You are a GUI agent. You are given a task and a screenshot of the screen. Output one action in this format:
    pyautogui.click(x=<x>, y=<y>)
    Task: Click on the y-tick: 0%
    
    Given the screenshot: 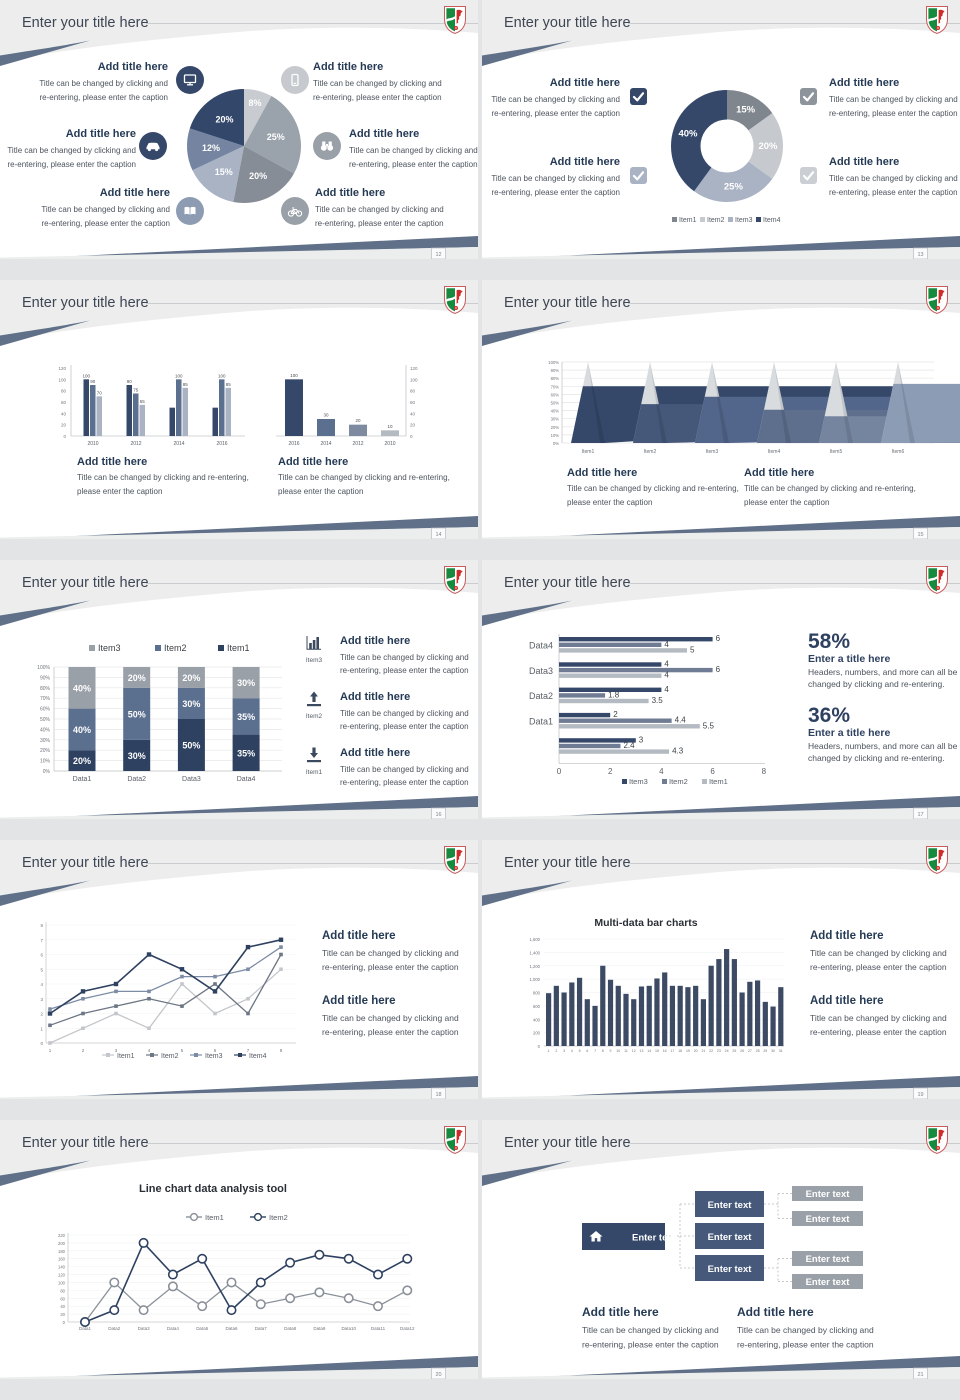 What is the action you would take?
    pyautogui.click(x=556, y=443)
    